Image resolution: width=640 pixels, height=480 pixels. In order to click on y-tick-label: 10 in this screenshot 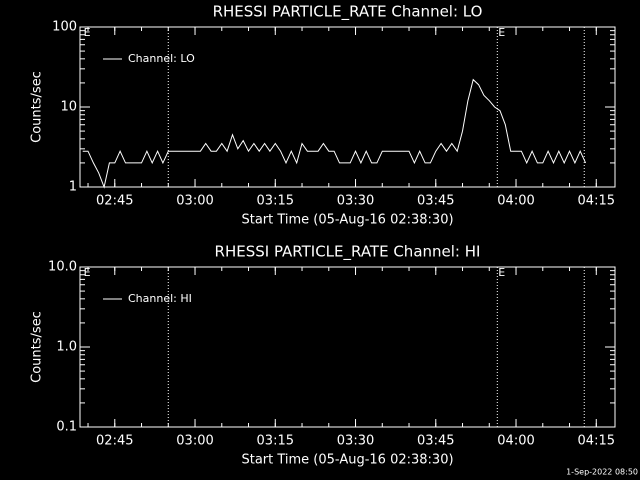, I will do `click(68, 107)`.